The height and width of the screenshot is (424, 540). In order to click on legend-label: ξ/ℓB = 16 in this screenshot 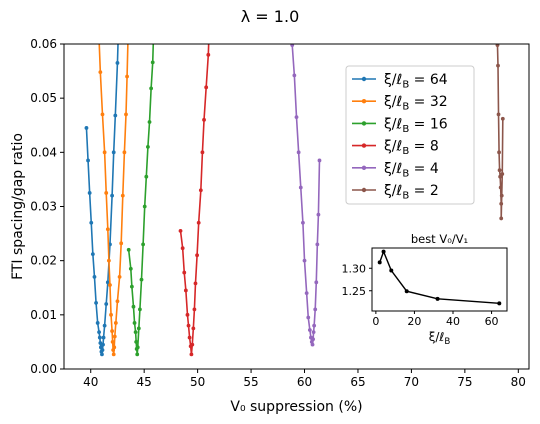, I will do `click(416, 125)`.